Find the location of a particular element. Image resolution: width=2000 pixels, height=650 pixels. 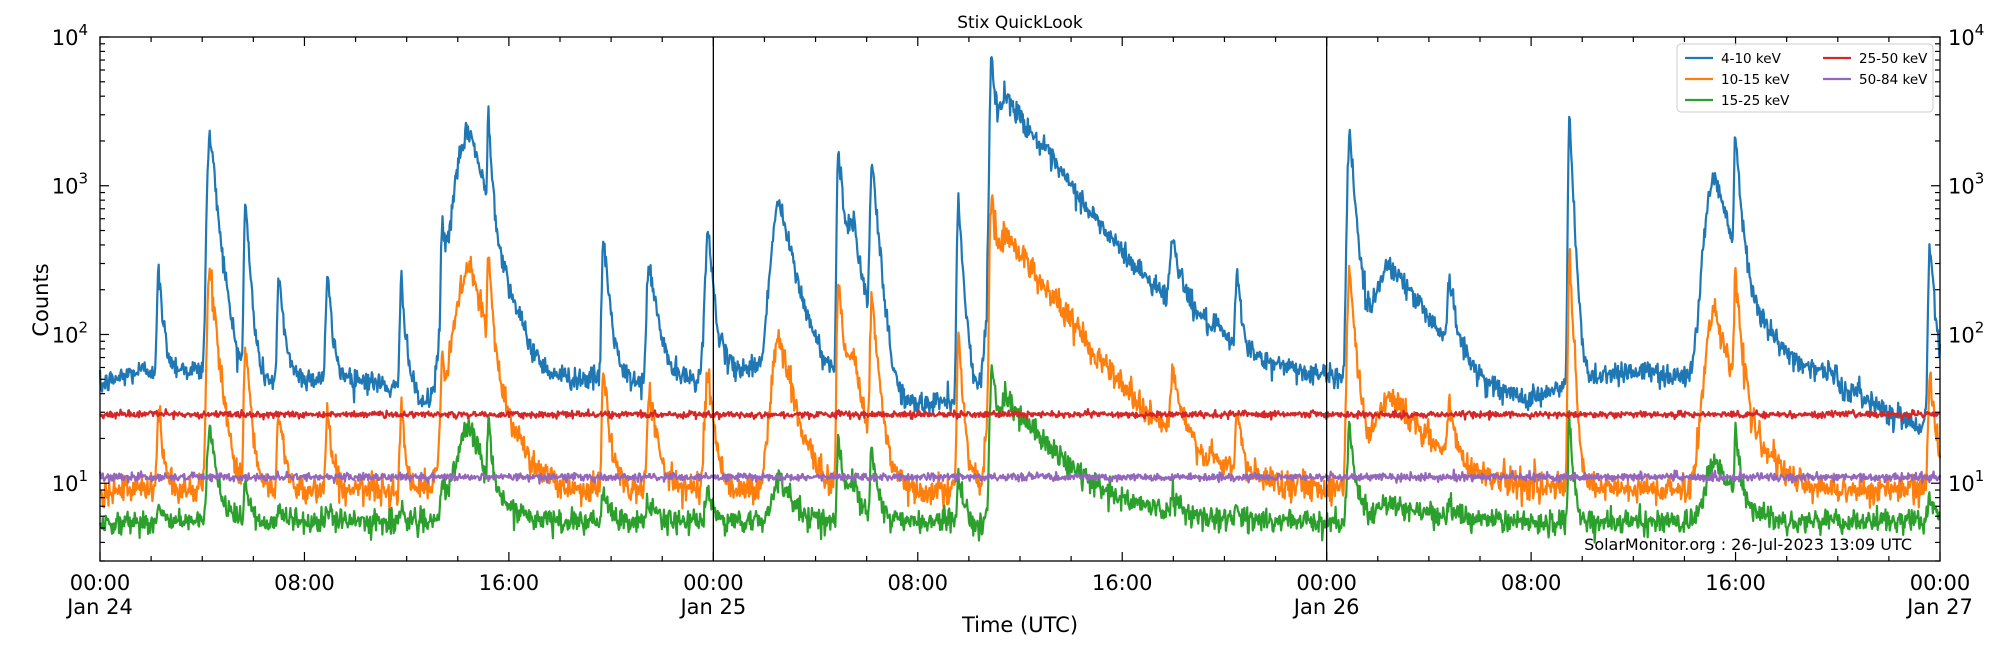

legend-box is located at coordinates (1805, 78).